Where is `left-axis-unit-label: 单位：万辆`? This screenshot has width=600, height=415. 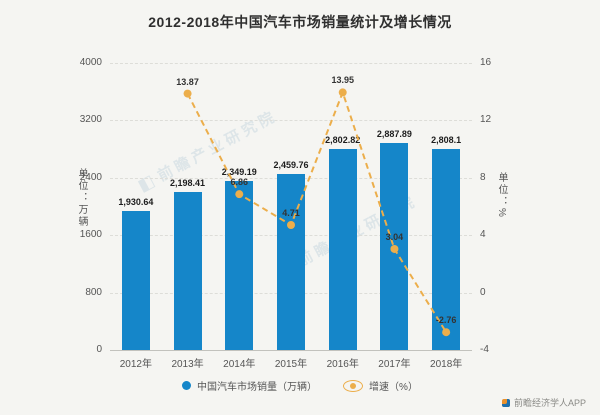
left-axis-unit-label: 单位：万辆 is located at coordinates (81, 198).